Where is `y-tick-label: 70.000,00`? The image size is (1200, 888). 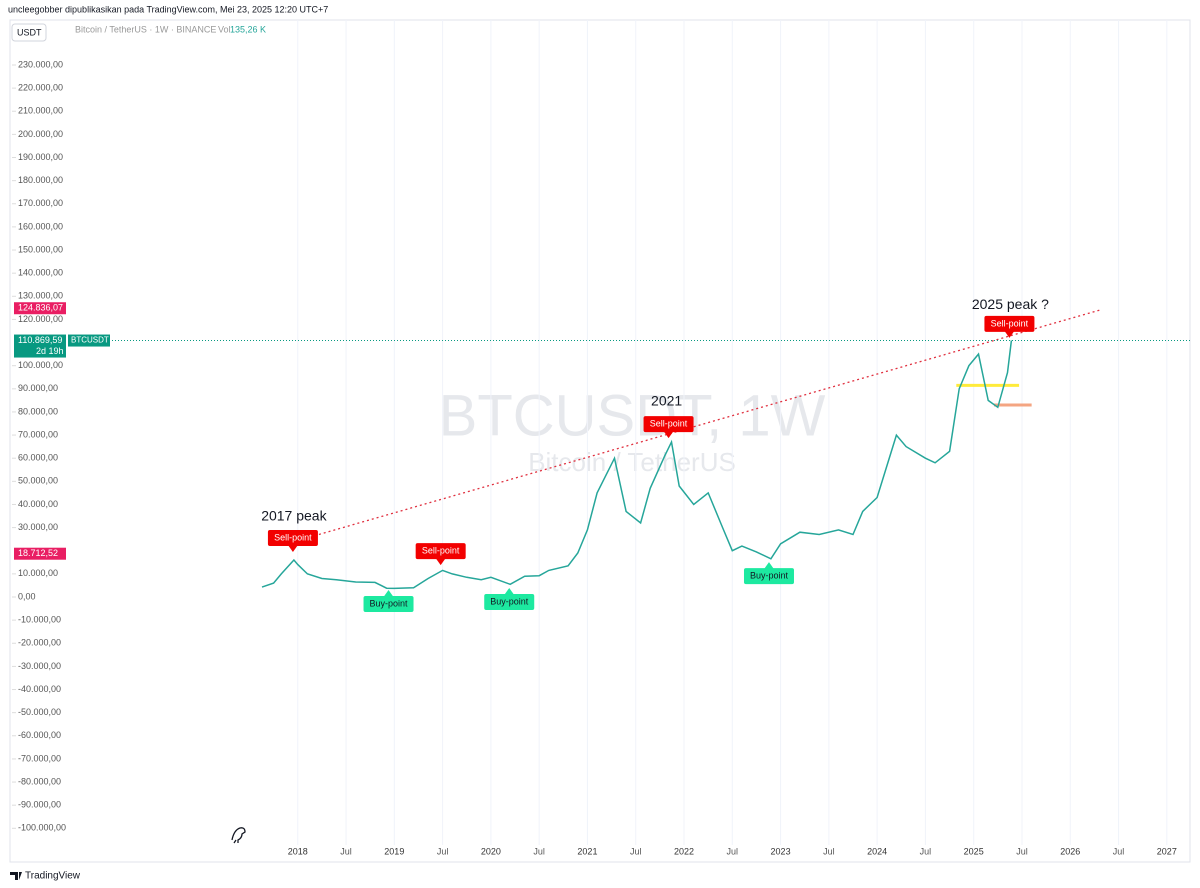
y-tick-label: 70.000,00 is located at coordinates (38, 434).